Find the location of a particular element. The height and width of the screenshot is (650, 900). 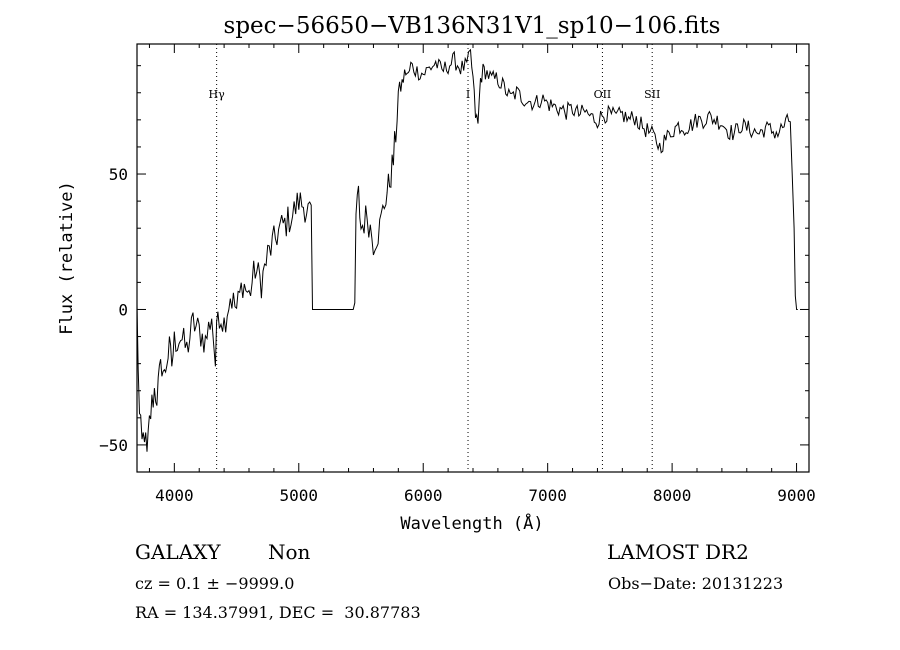

y-tick-label: 0 is located at coordinates (123, 309).